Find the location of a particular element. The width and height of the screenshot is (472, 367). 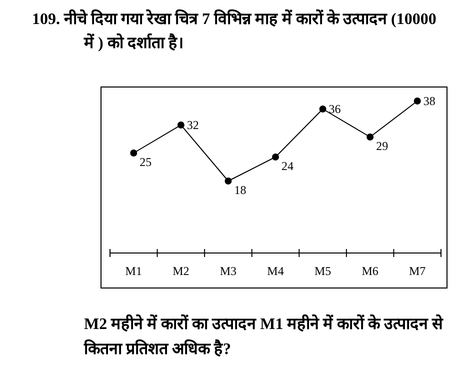

data-label: 18 is located at coordinates (240, 190).